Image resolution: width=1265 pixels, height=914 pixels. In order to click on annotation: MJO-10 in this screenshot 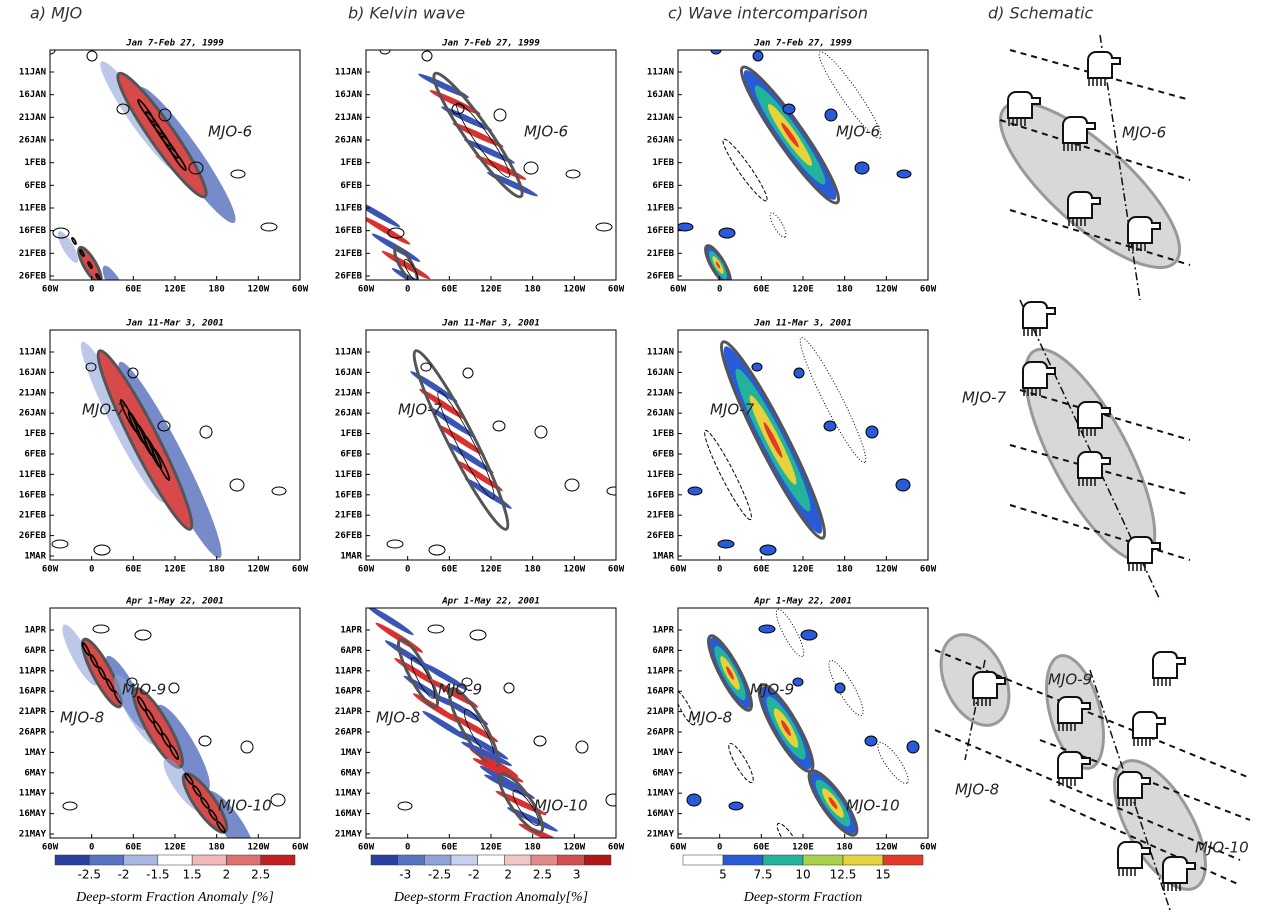, I will do `click(561, 806)`.